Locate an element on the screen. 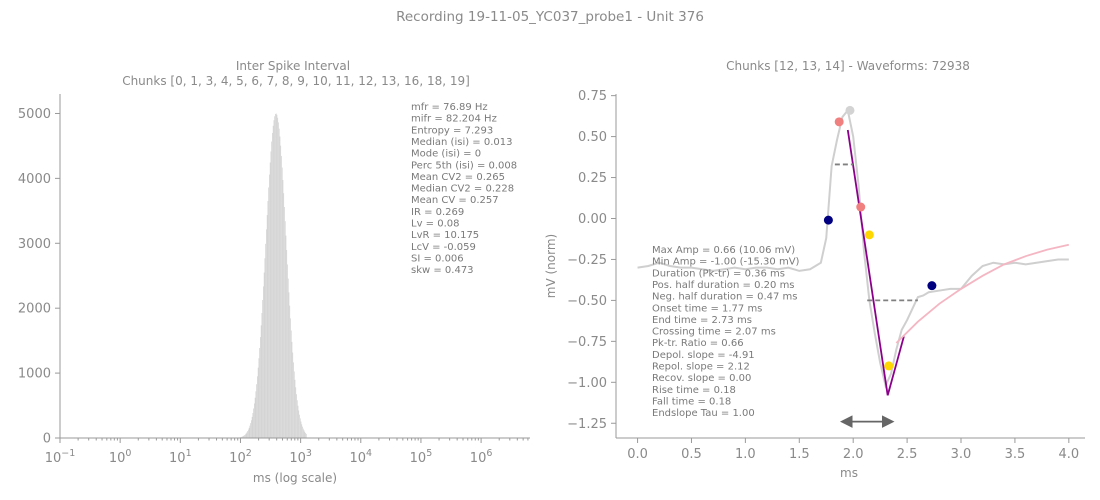  isi-x-tick-label: 10⁵ is located at coordinates (421, 457).